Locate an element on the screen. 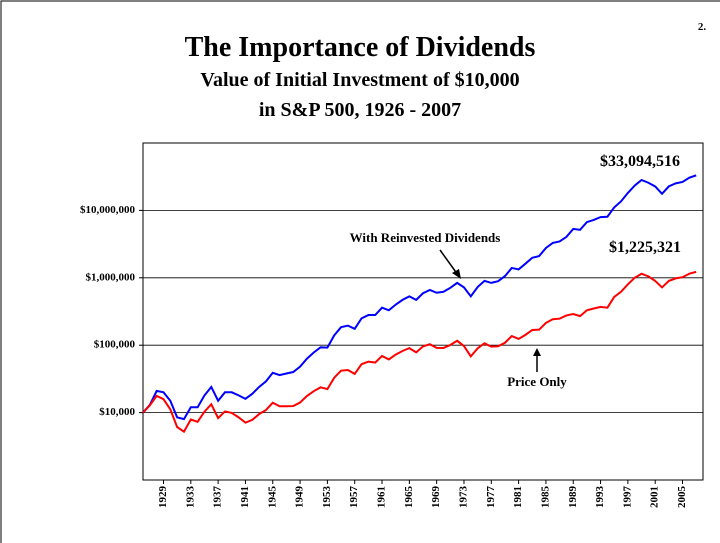  annotation: With Reinvested Dividends is located at coordinates (425, 237).